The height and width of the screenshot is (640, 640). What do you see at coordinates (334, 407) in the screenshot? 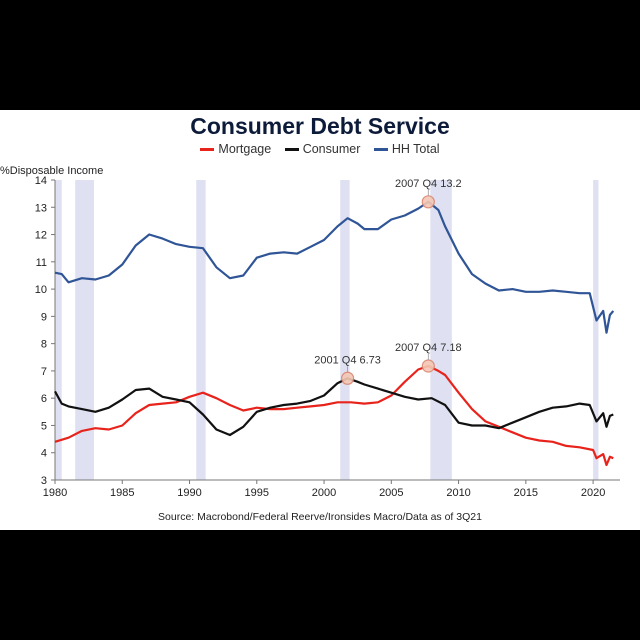
I see `series-line-consumer` at bounding box center [334, 407].